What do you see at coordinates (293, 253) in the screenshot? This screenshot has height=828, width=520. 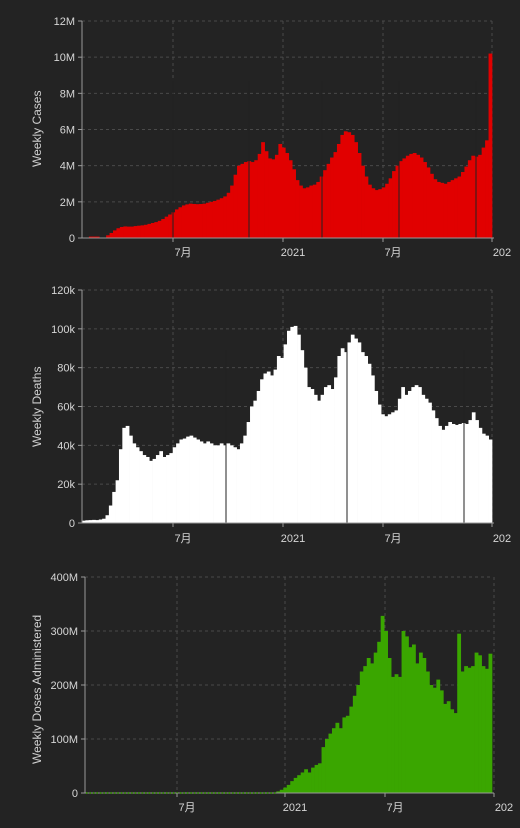 I see `x-tick-label: 2021` at bounding box center [293, 253].